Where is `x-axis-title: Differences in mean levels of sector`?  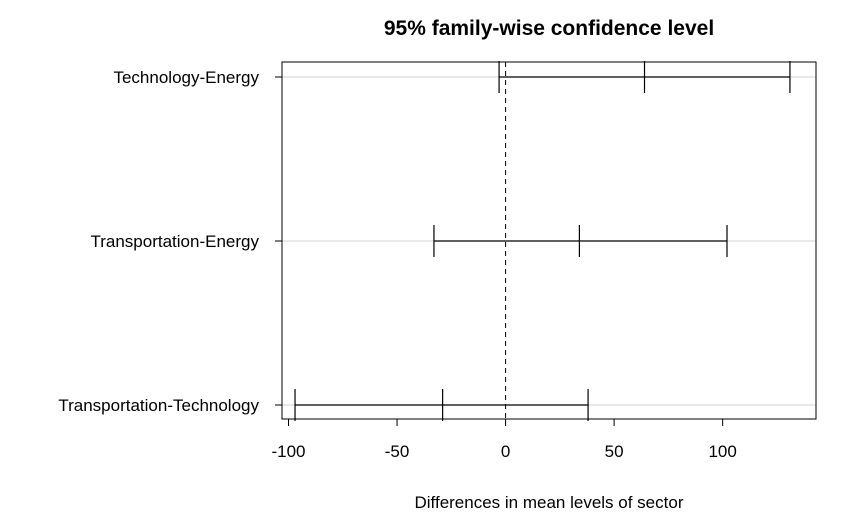 x-axis-title: Differences in mean levels of sector is located at coordinates (549, 502).